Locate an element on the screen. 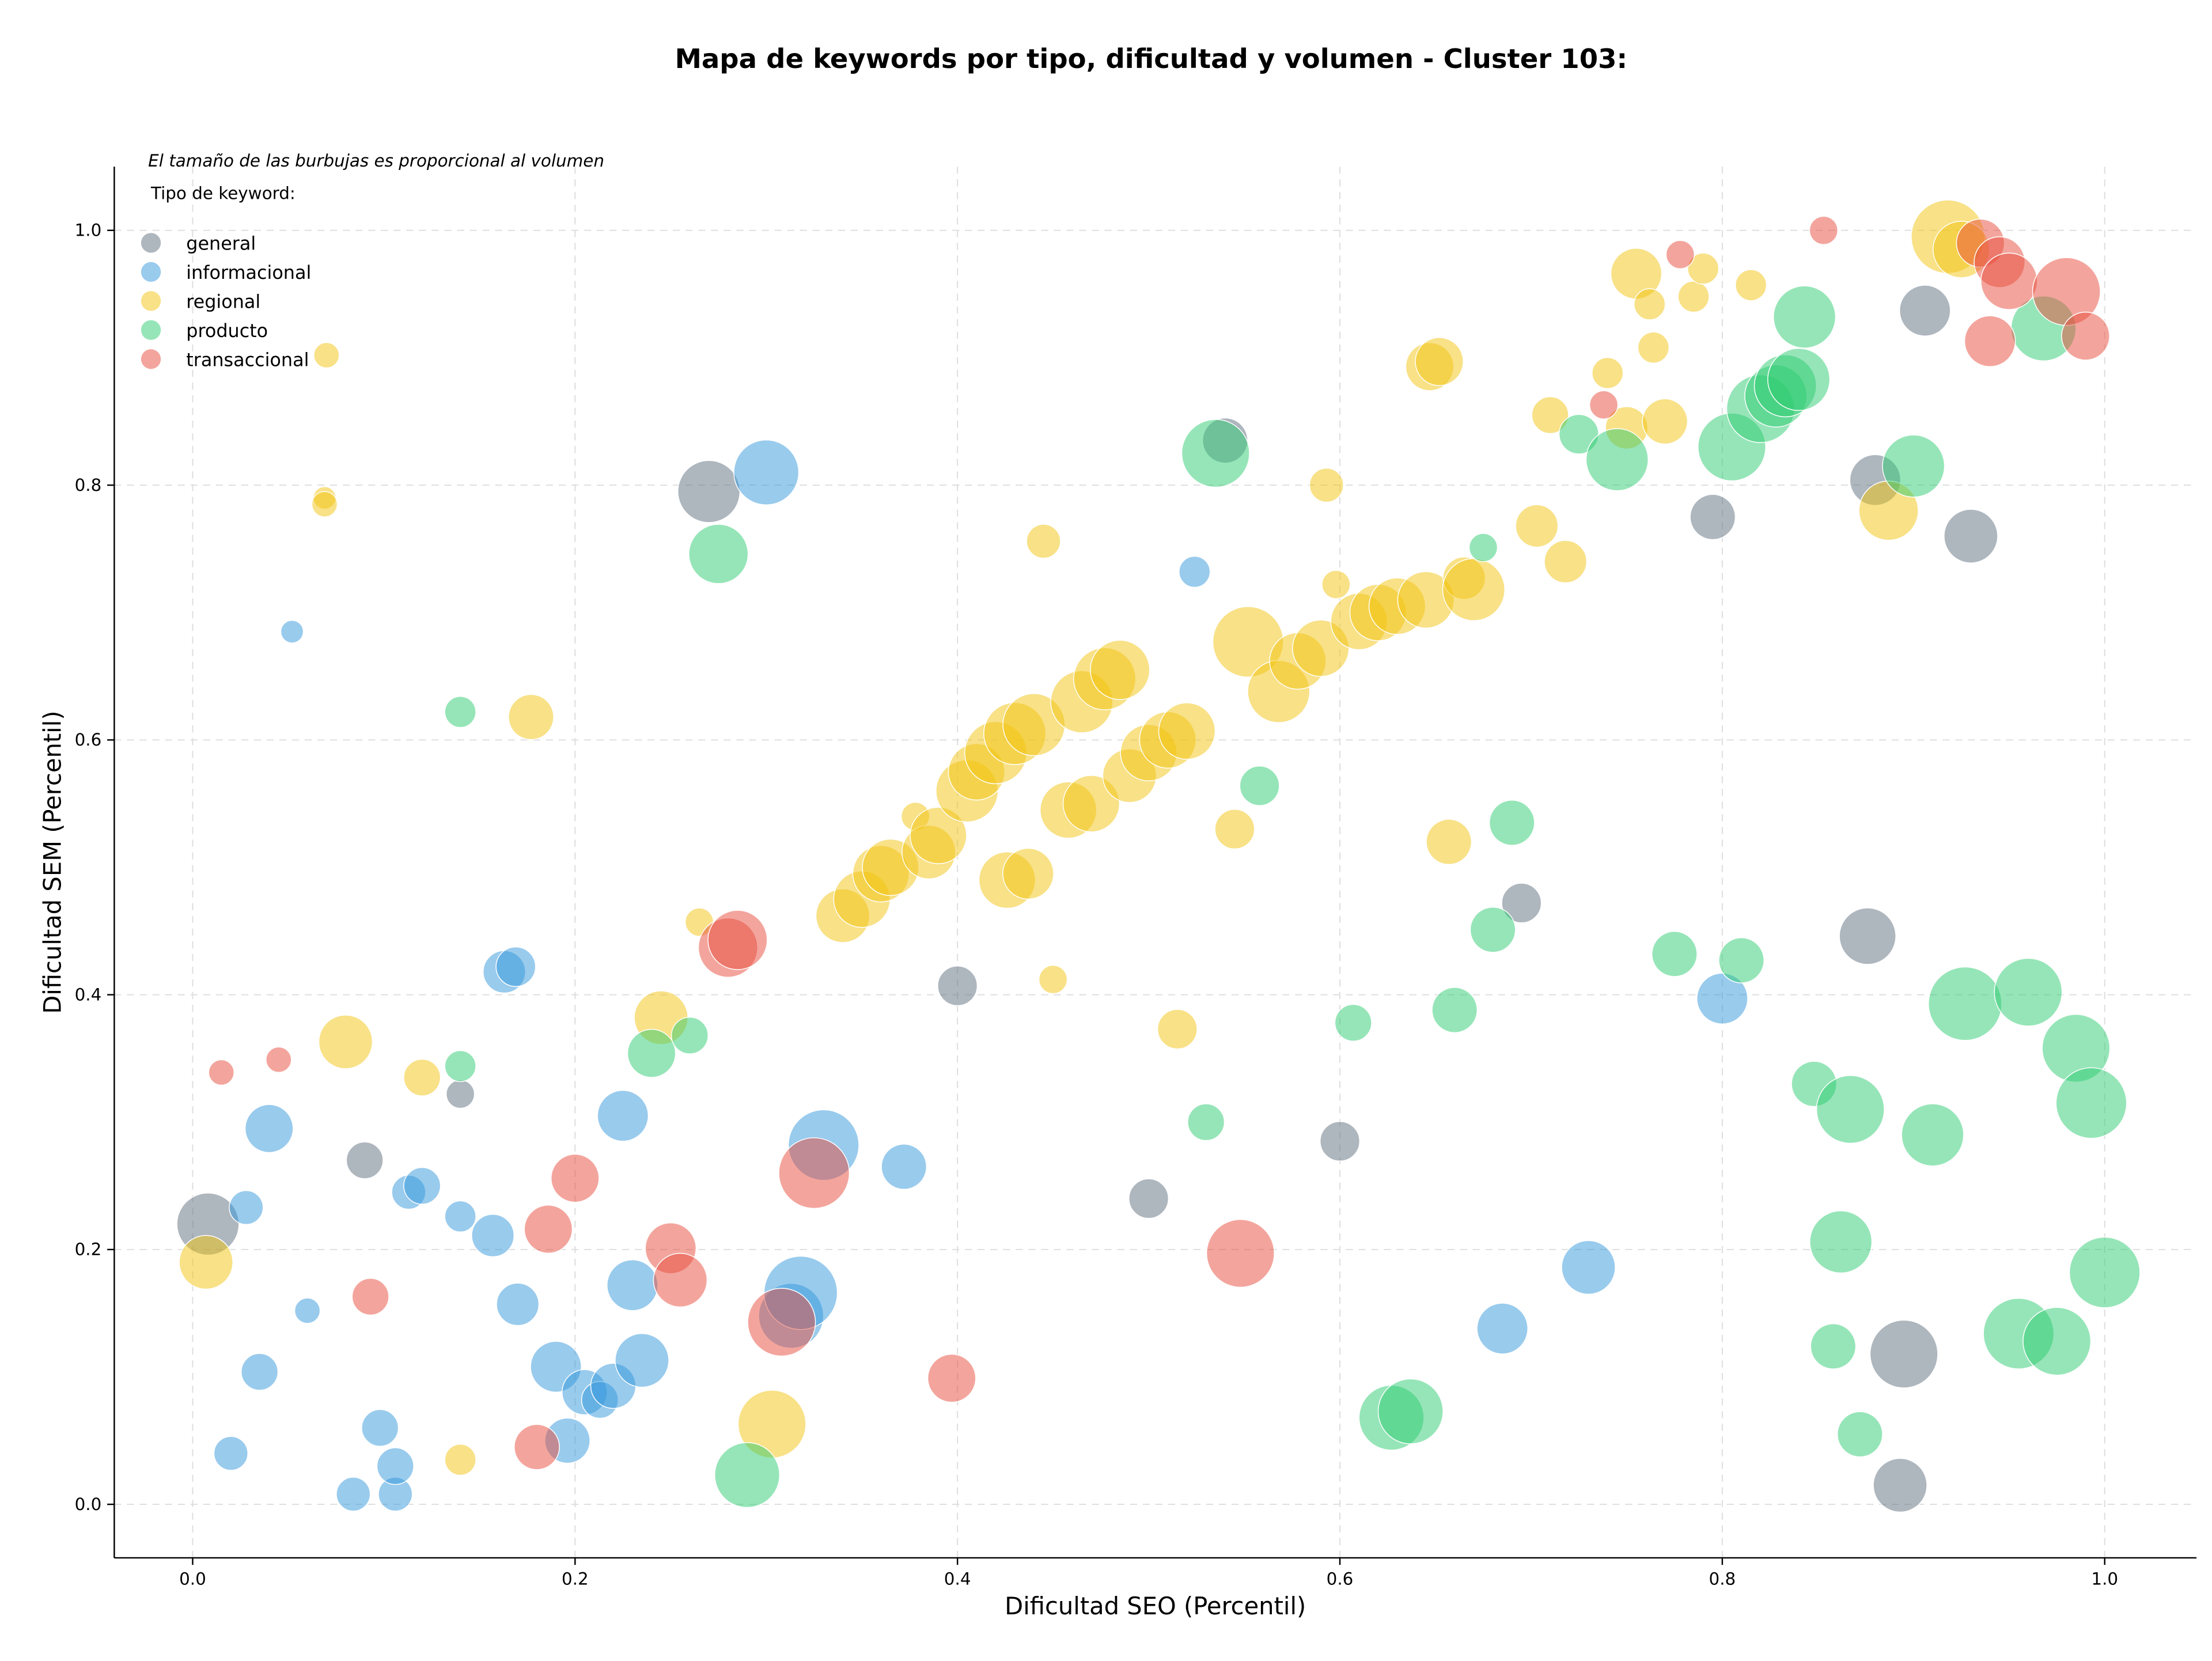 The width and height of the screenshot is (2212, 1661). x-tick-label: 0.6 is located at coordinates (1340, 1578).